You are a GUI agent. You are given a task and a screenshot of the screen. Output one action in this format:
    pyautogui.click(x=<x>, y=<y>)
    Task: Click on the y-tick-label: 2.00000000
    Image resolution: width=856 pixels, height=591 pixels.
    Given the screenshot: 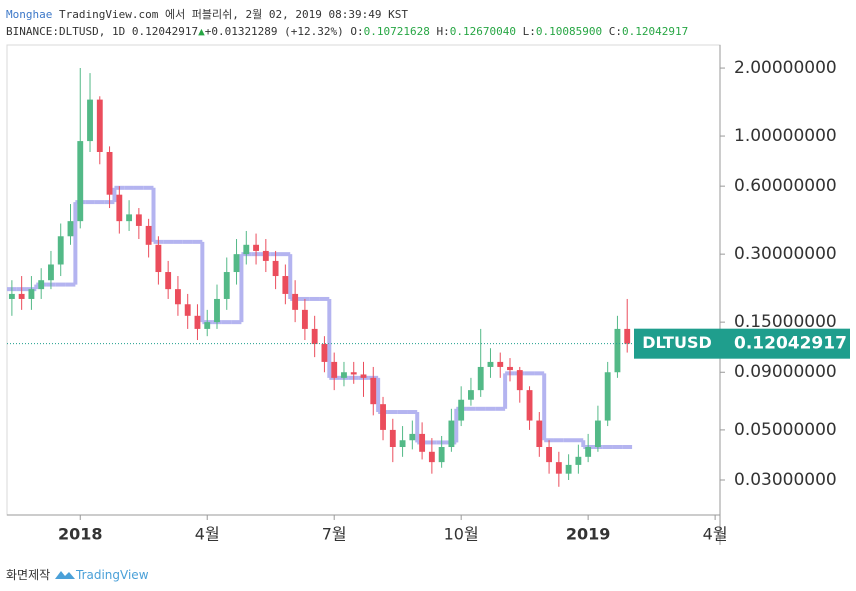 What is the action you would take?
    pyautogui.click(x=785, y=68)
    